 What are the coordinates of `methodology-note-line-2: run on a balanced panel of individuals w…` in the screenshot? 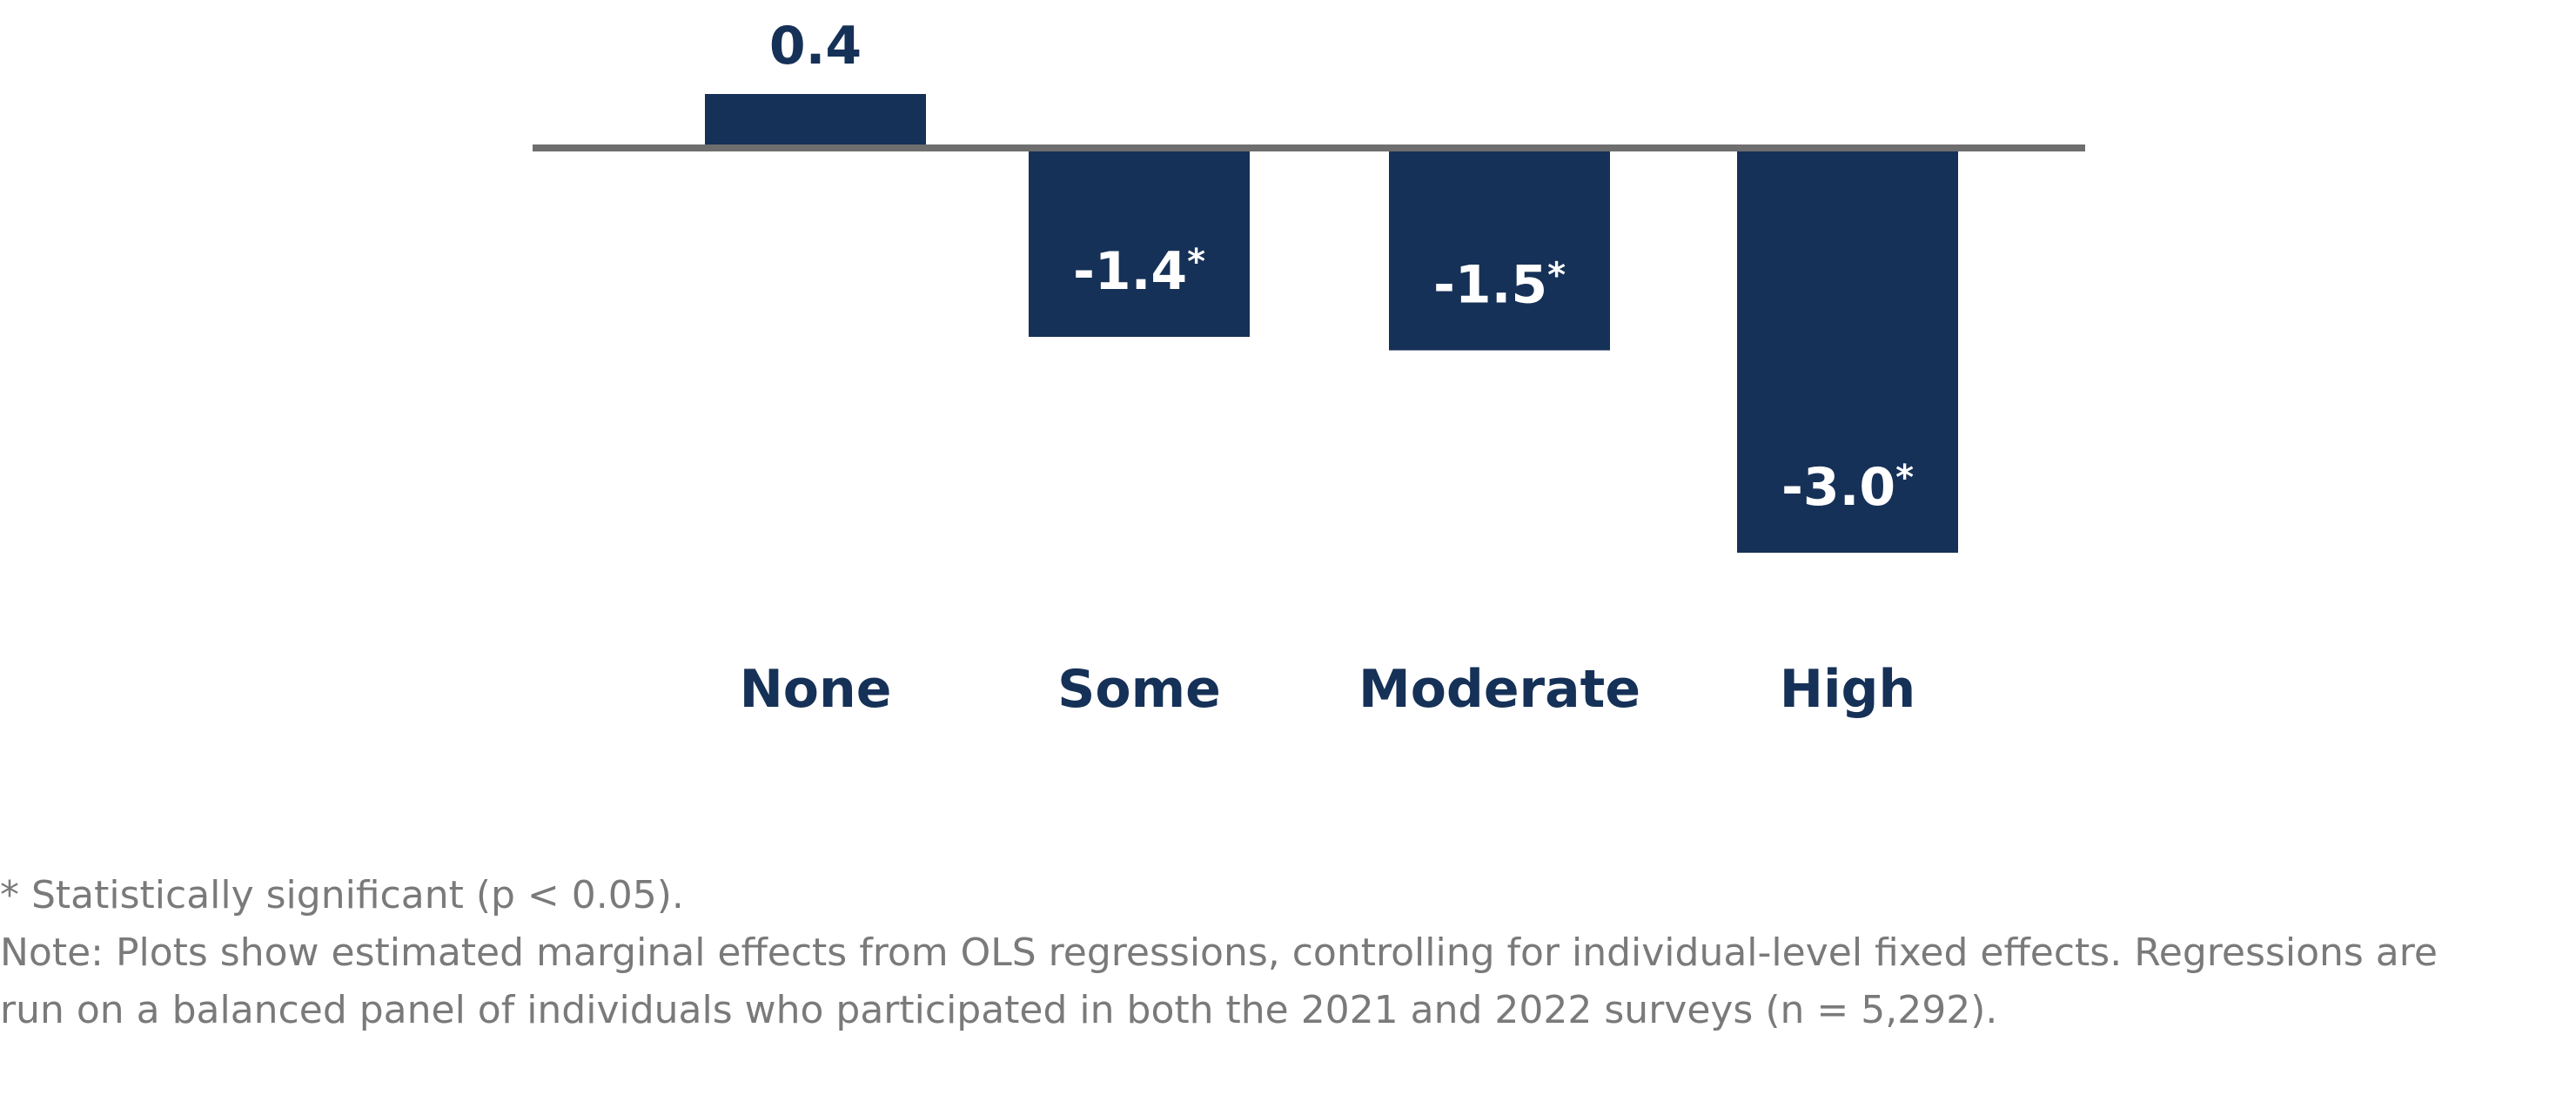 It's located at (999, 1010).